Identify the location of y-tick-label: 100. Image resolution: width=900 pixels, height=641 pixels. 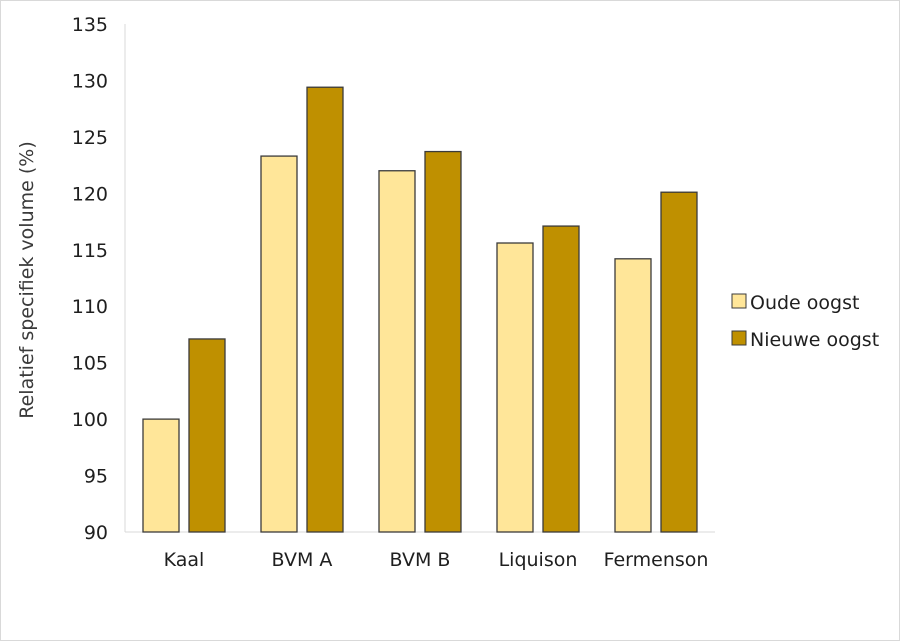
(90, 420).